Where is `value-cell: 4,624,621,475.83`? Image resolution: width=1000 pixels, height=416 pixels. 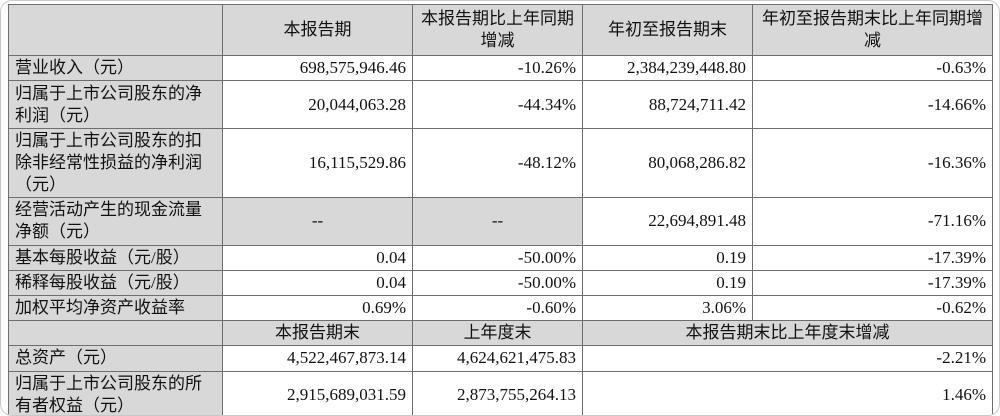
value-cell: 4,624,621,475.83 is located at coordinates (497, 358).